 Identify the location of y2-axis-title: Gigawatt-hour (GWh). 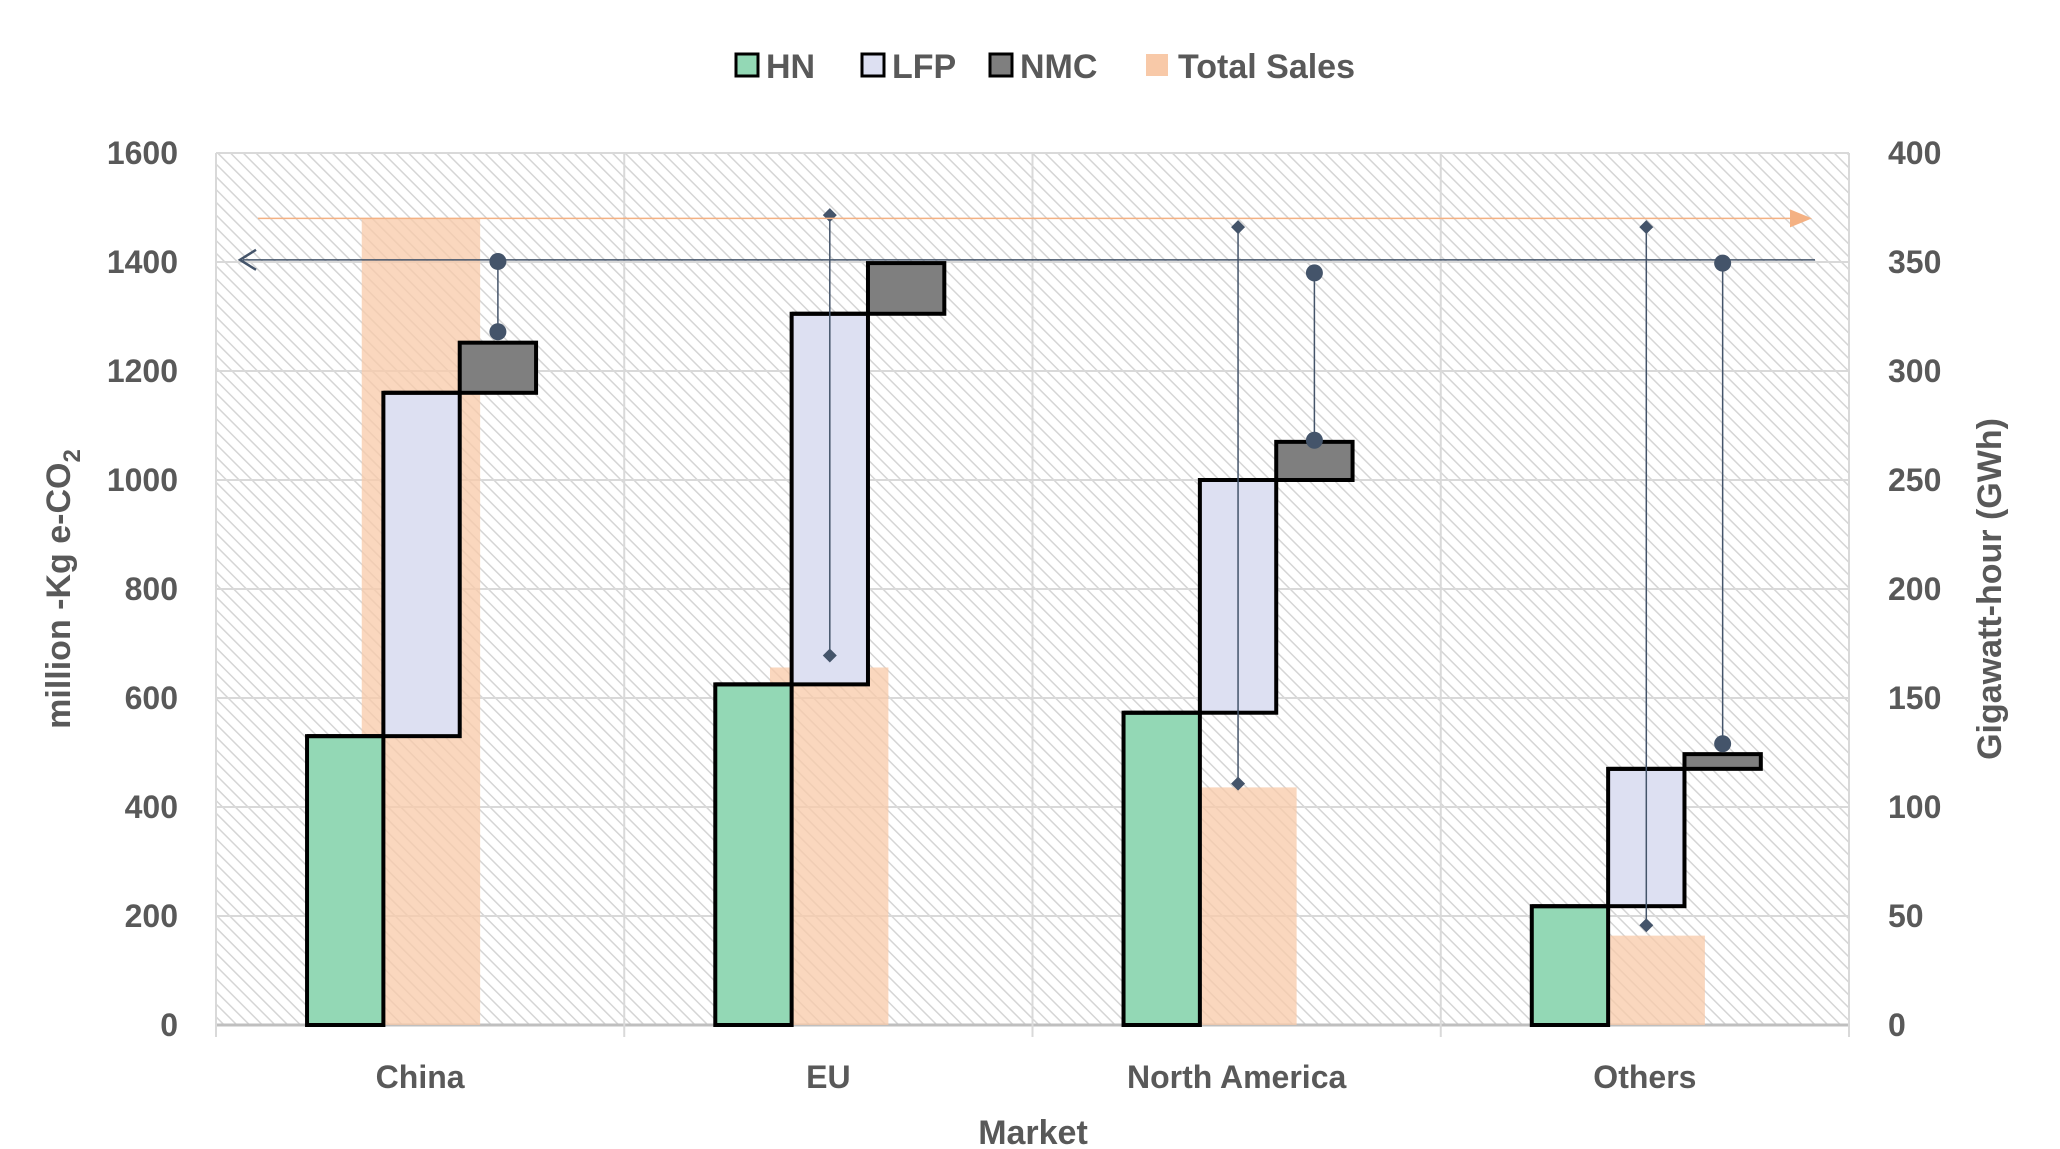
(1990, 589).